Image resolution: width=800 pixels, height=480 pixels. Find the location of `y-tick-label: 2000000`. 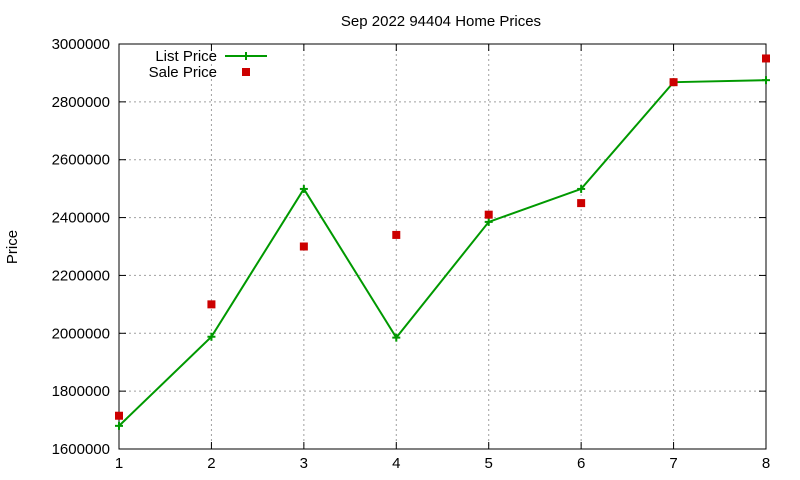

y-tick-label: 2000000 is located at coordinates (81, 333).